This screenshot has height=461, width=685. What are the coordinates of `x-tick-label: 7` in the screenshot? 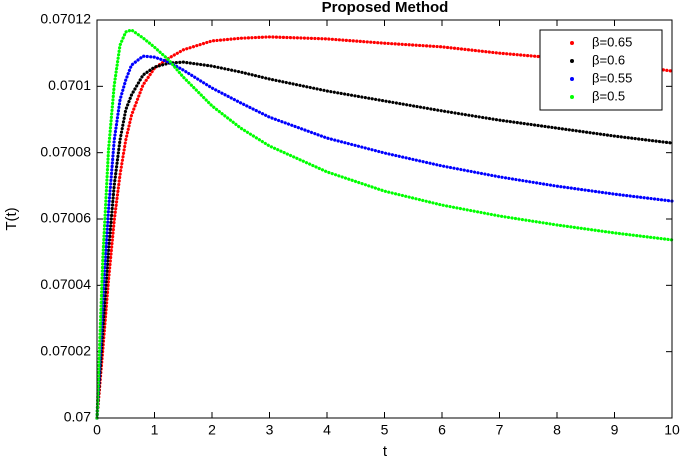 It's located at (500, 430).